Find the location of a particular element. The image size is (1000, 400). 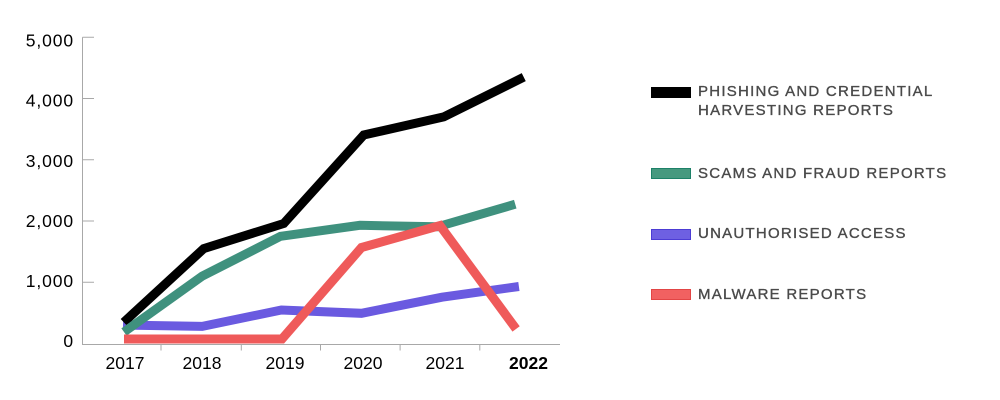

svg-text: 2019 is located at coordinates (285, 363).